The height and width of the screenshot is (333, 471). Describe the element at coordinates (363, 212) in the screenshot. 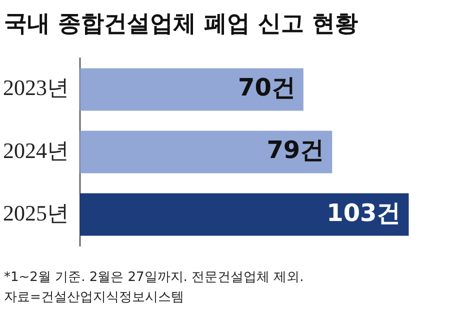

I see `data-label: 103건` at that location.